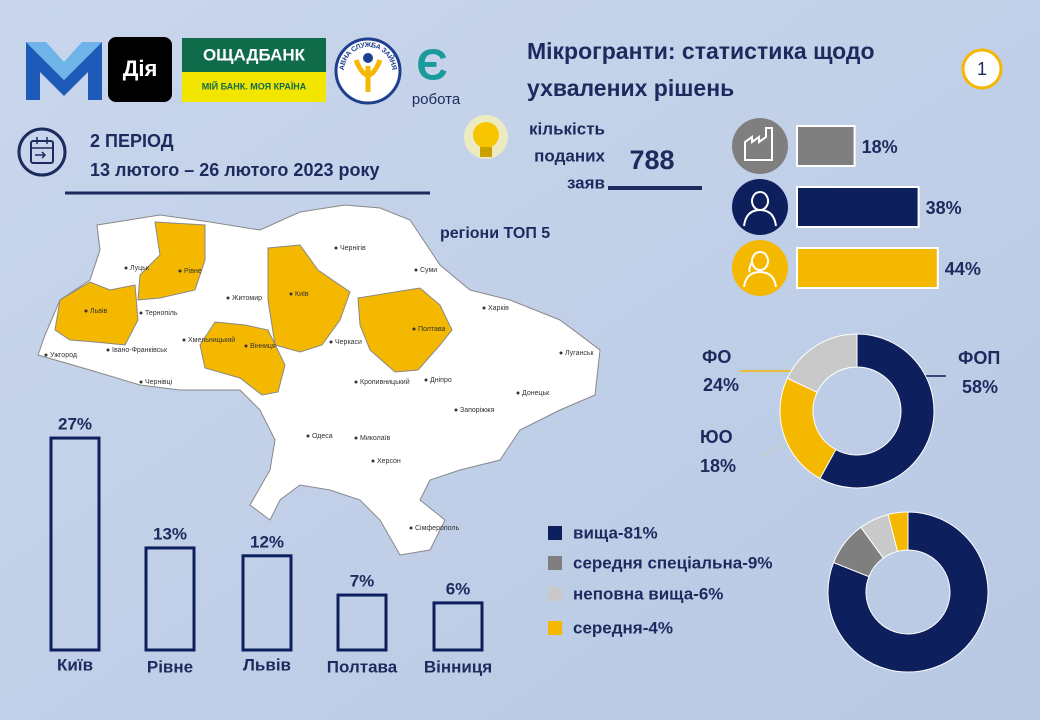 The width and height of the screenshot is (1040, 720). Describe the element at coordinates (348, 342) in the screenshot. I see `city-label: Черкаси` at that location.